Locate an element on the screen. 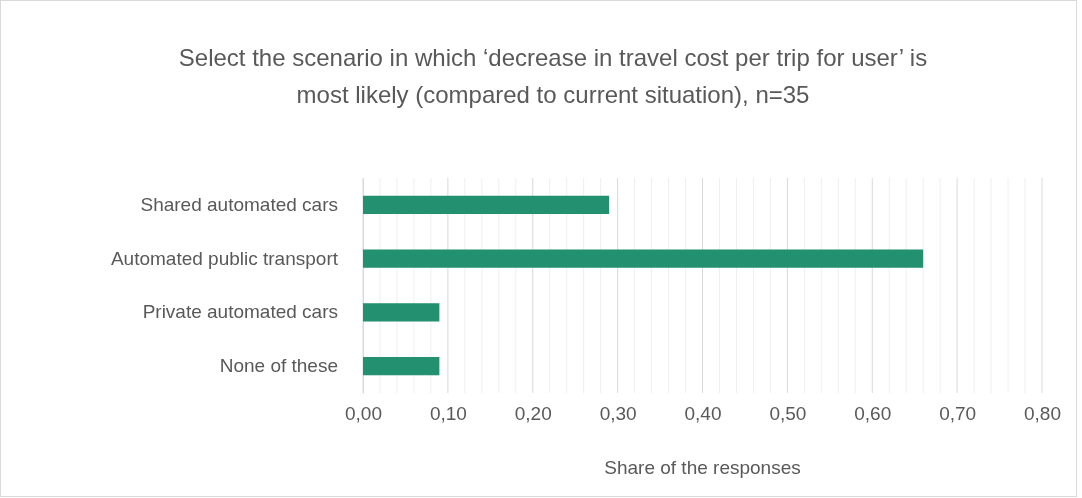  x-tick-label: 0,60 is located at coordinates (873, 414).